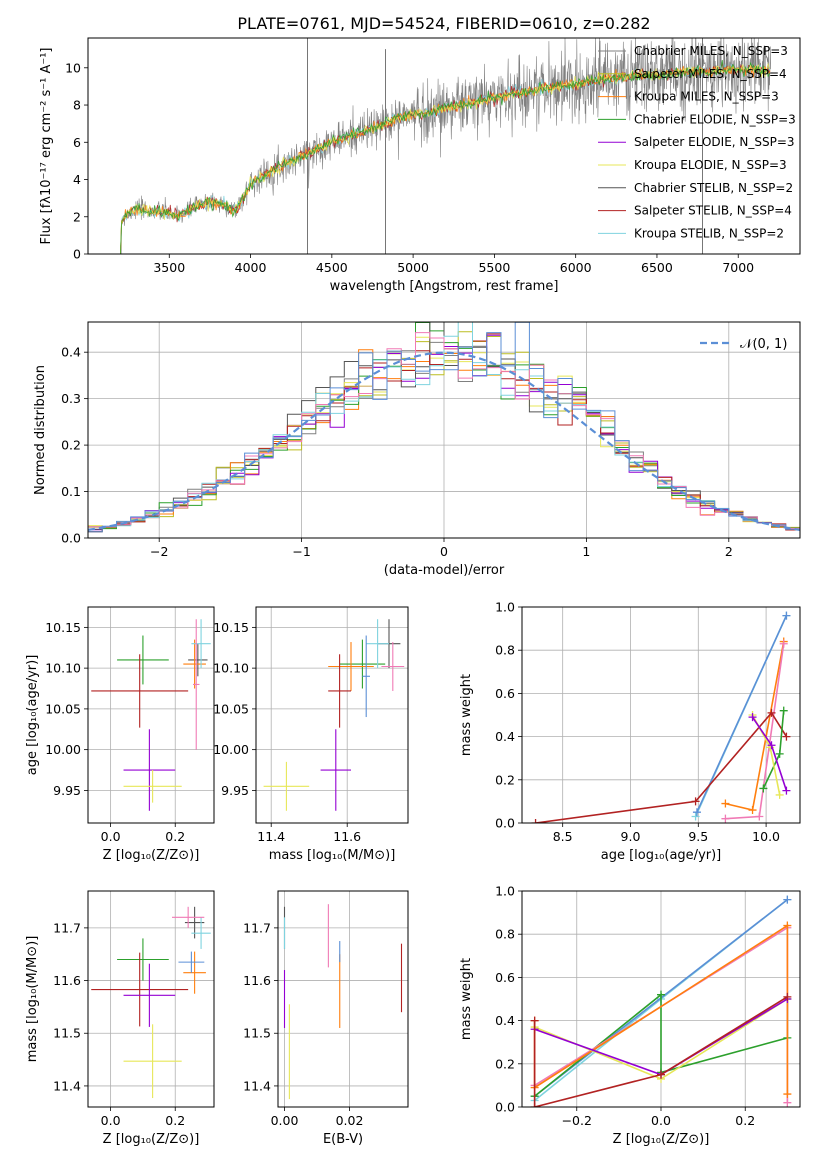  Describe the element at coordinates (40, 430) in the screenshot. I see `y-axis-label: Normed distribution` at that location.